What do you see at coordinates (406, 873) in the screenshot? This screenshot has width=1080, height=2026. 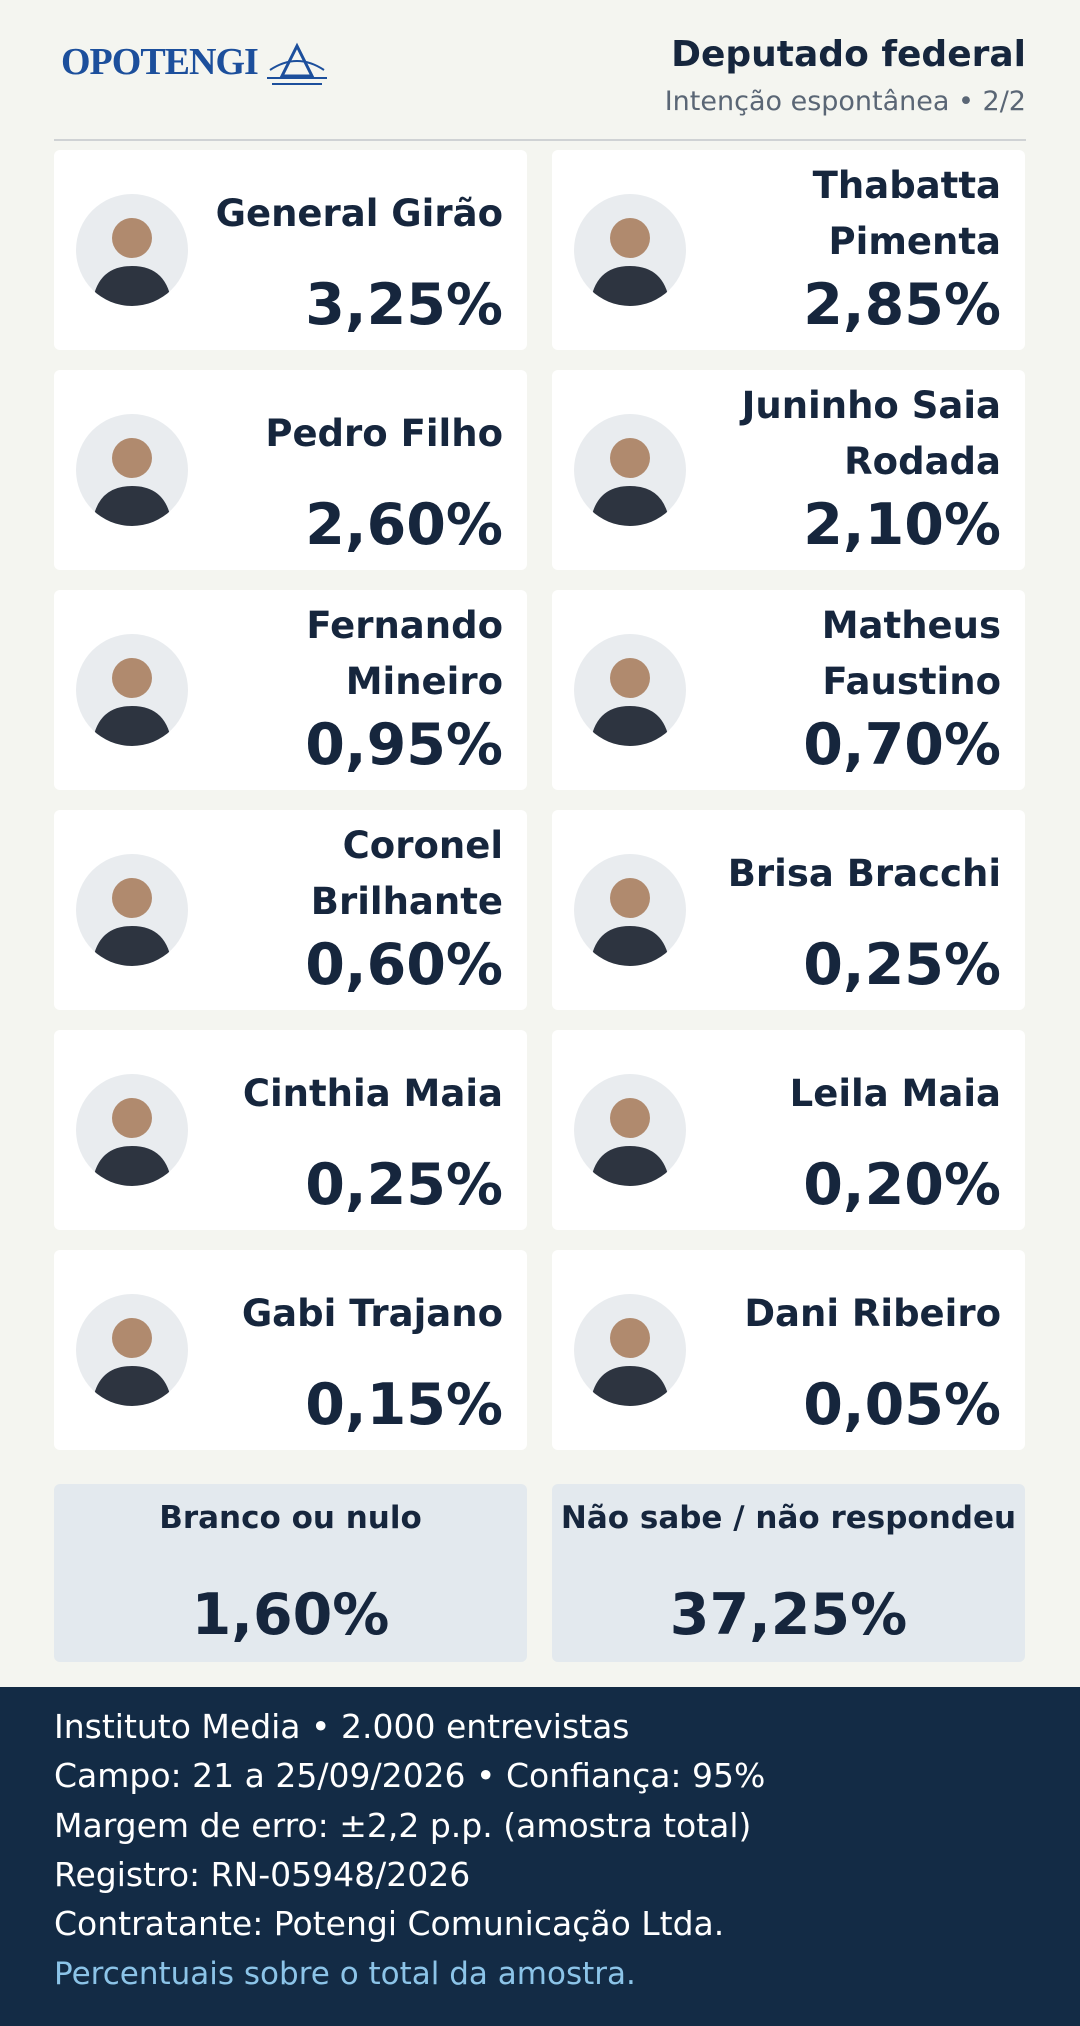 I see `candidate-name: Coronel Brilhante` at bounding box center [406, 873].